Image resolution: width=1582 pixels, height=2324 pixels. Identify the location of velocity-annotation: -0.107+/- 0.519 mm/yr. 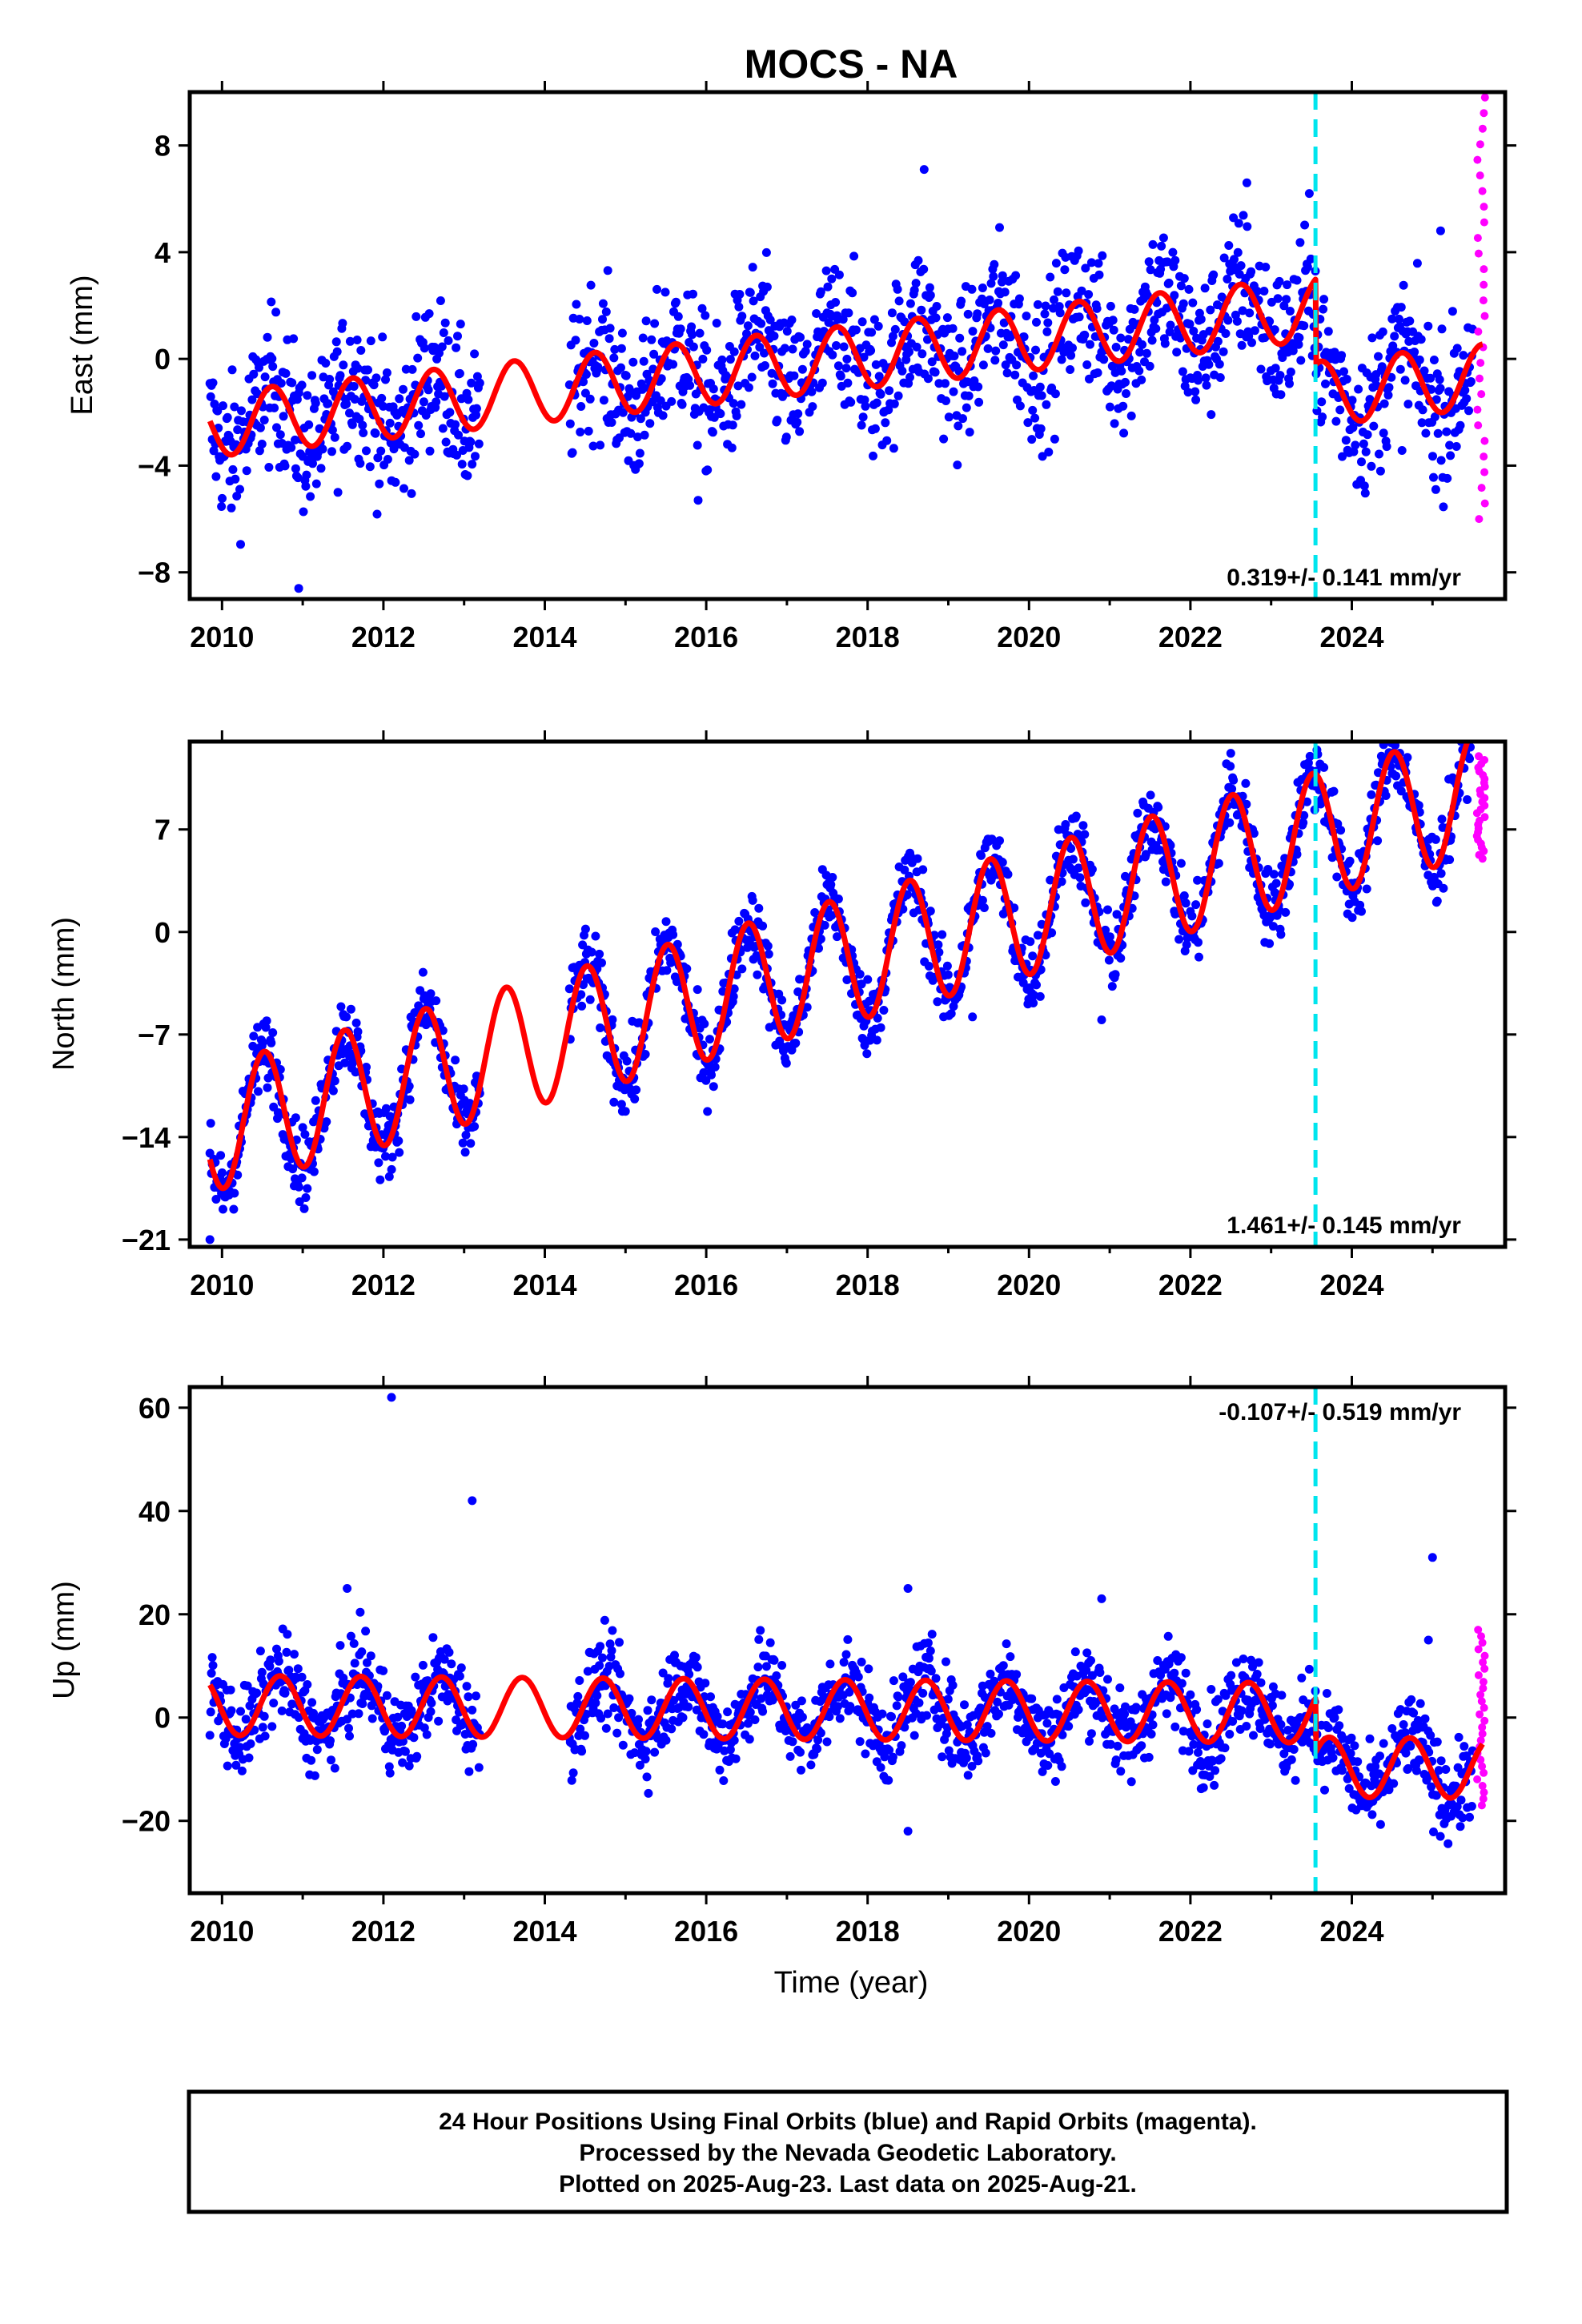
(1340, 1412).